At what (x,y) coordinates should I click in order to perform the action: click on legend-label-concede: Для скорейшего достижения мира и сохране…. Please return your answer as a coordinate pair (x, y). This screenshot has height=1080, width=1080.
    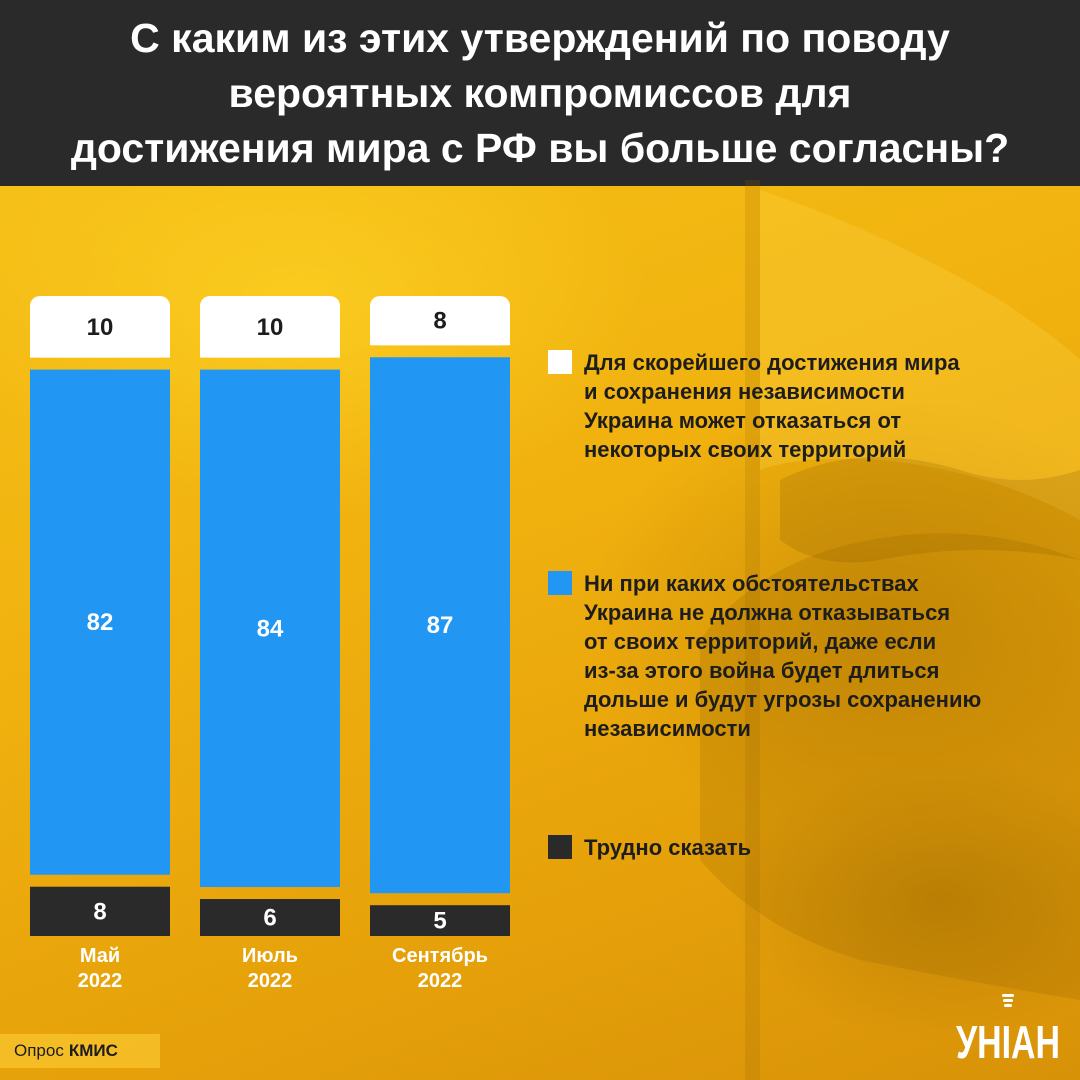
    Looking at the image, I should click on (772, 406).